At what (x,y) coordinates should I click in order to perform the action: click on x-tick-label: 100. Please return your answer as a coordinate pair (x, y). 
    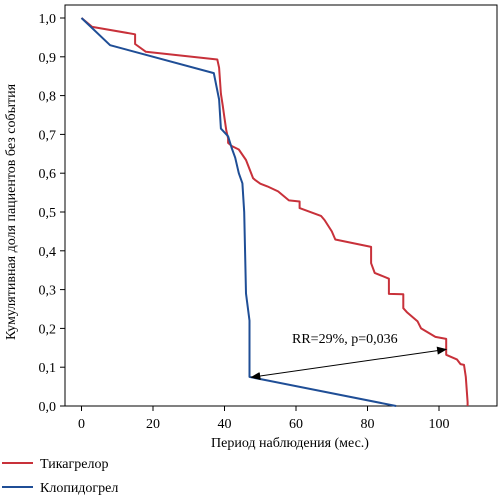
    Looking at the image, I should click on (439, 424).